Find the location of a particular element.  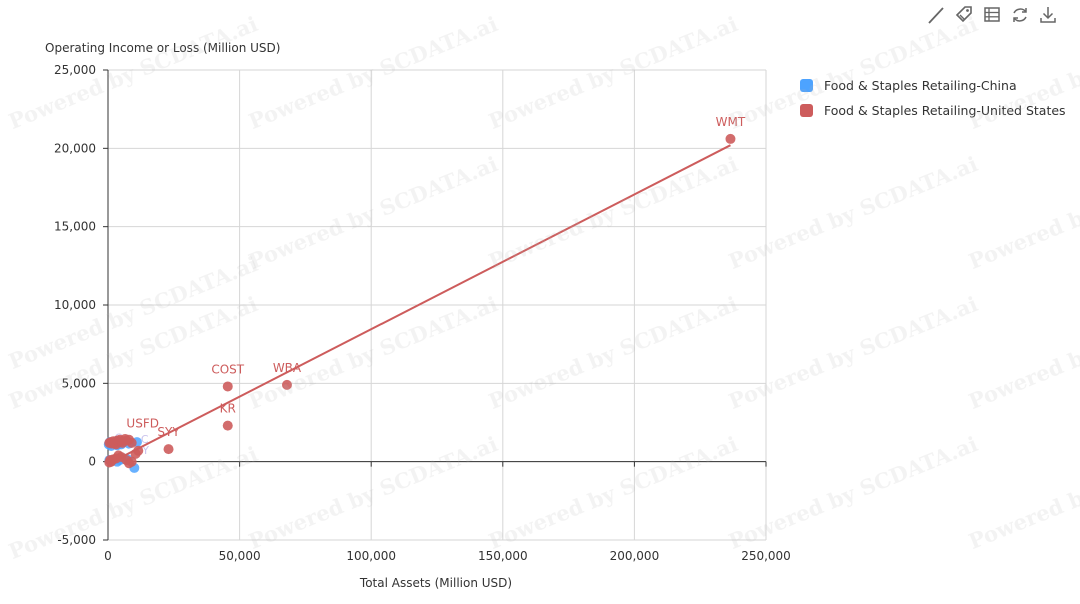

faint-point-label: Y is located at coordinates (145, 450).